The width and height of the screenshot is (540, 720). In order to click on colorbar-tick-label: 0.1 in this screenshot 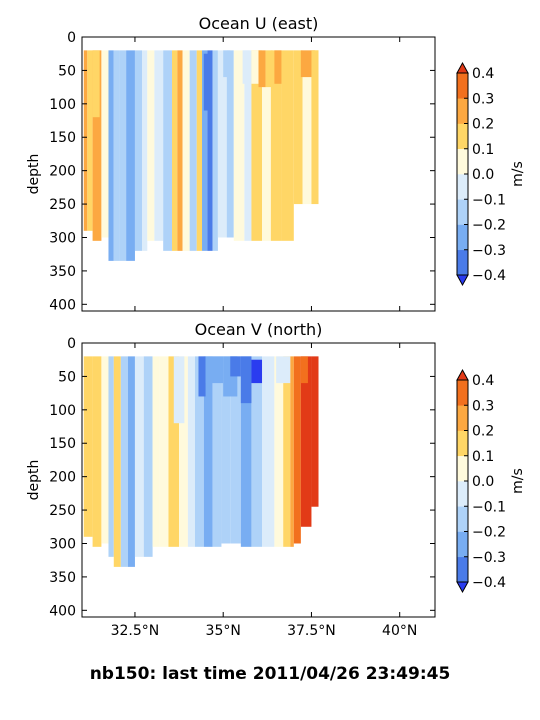, I will do `click(483, 457)`.